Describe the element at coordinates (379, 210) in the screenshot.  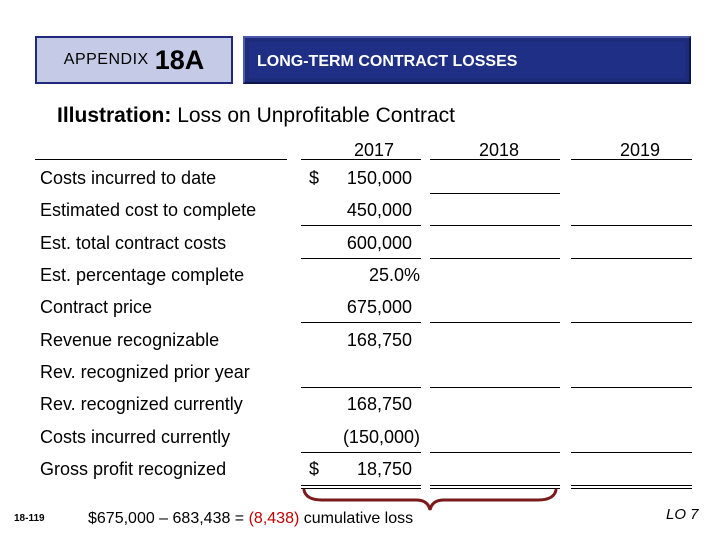
I see `row-value-estimated-cost: 450,000` at that location.